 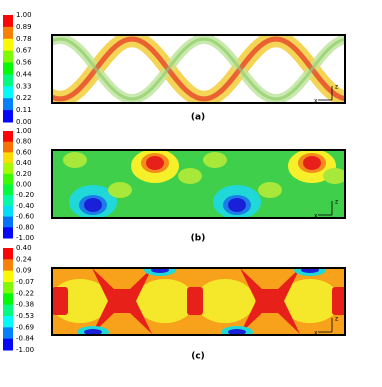 I want to click on colorbar-label: 0.60, so click(x=24, y=152).